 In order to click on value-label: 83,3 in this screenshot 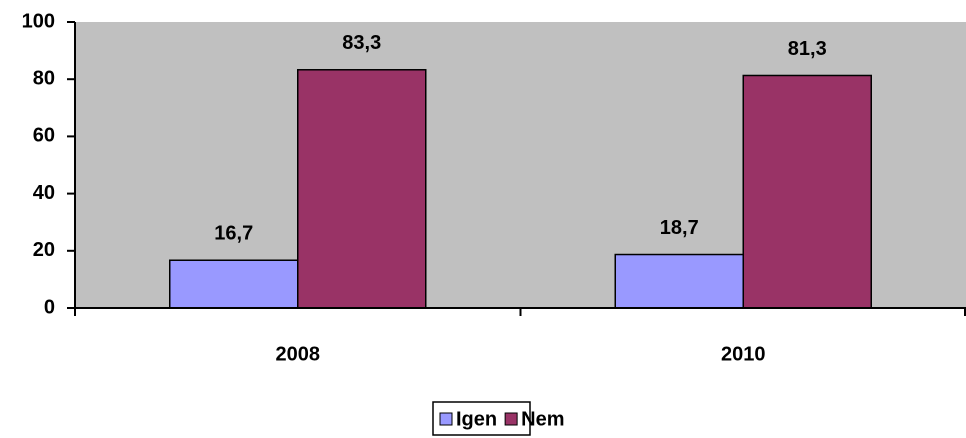, I will do `click(361, 43)`.